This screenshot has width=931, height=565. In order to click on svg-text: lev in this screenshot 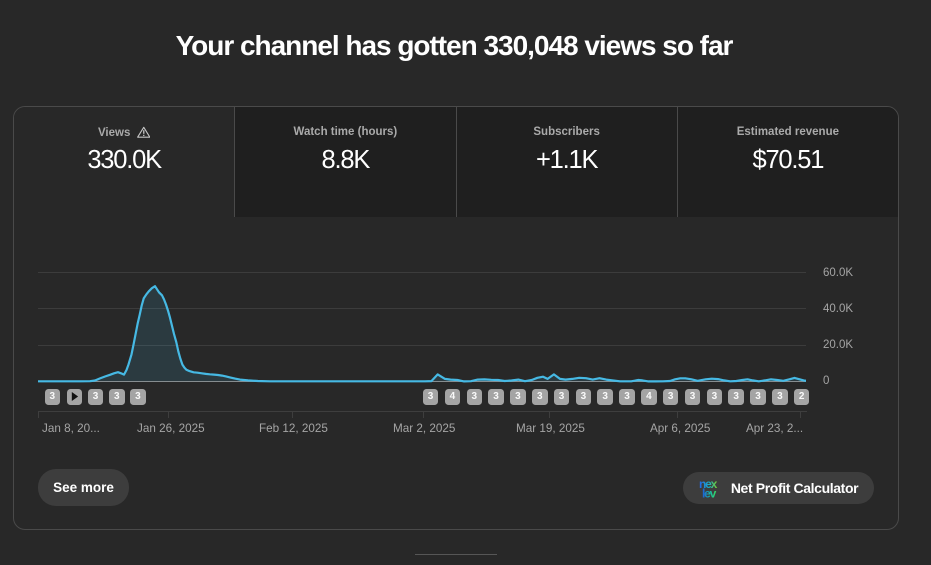, I will do `click(709, 492)`.